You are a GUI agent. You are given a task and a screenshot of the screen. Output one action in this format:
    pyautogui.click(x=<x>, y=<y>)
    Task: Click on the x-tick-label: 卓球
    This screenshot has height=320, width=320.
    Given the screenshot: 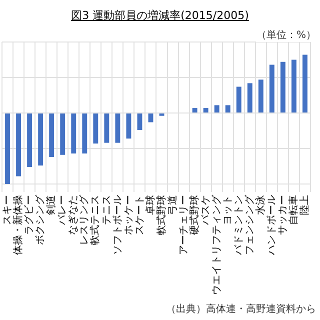 What is the action you would take?
    pyautogui.click(x=150, y=205)
    